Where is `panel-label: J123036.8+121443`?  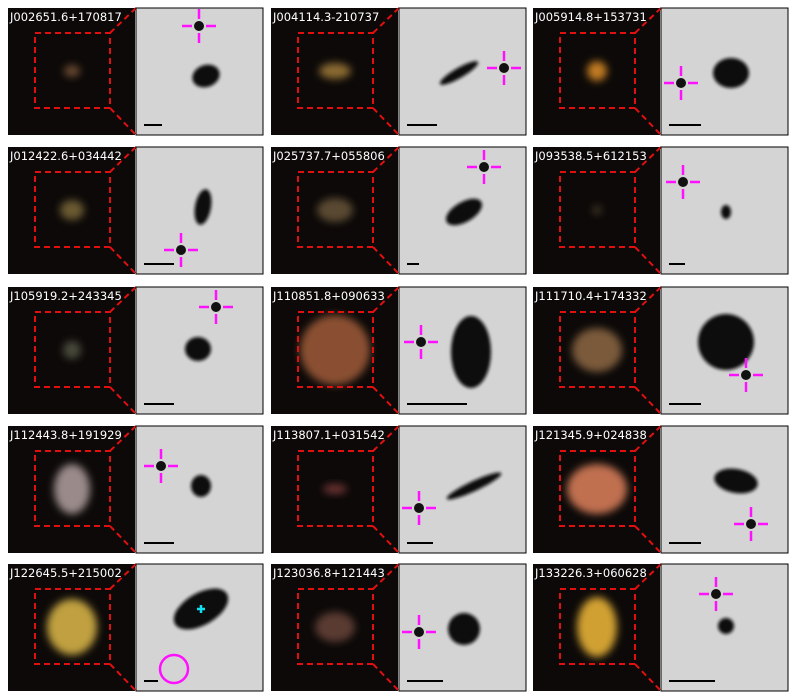 panel-label: J123036.8+121443 is located at coordinates (328, 573).